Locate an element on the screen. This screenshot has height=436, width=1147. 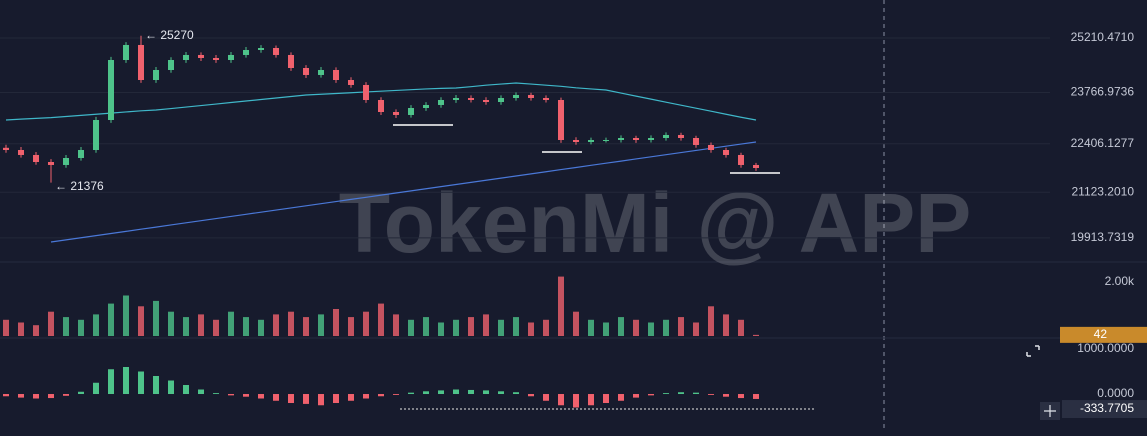
plus-button is located at coordinates (1050, 411).